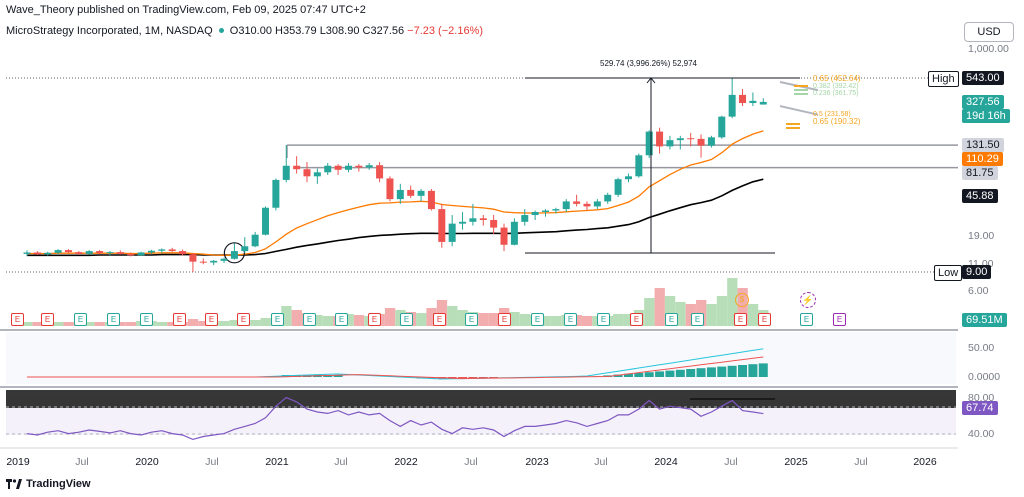  What do you see at coordinates (984, 320) in the screenshot?
I see `volume-label: 69.51M` at bounding box center [984, 320].